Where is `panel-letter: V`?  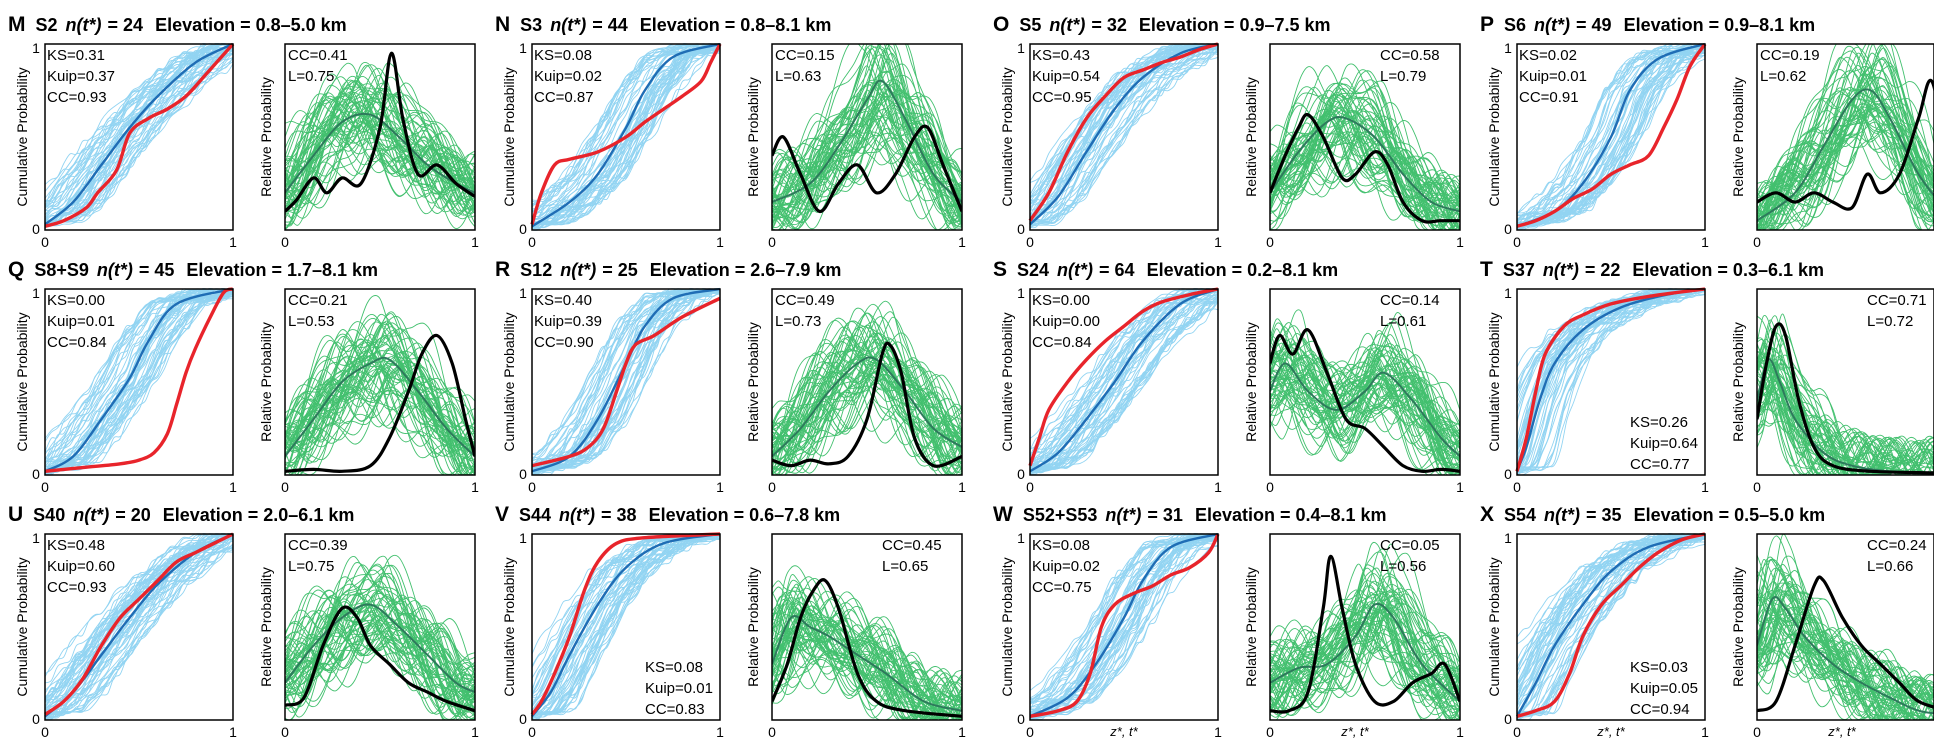
panel-letter: V is located at coordinates (502, 514).